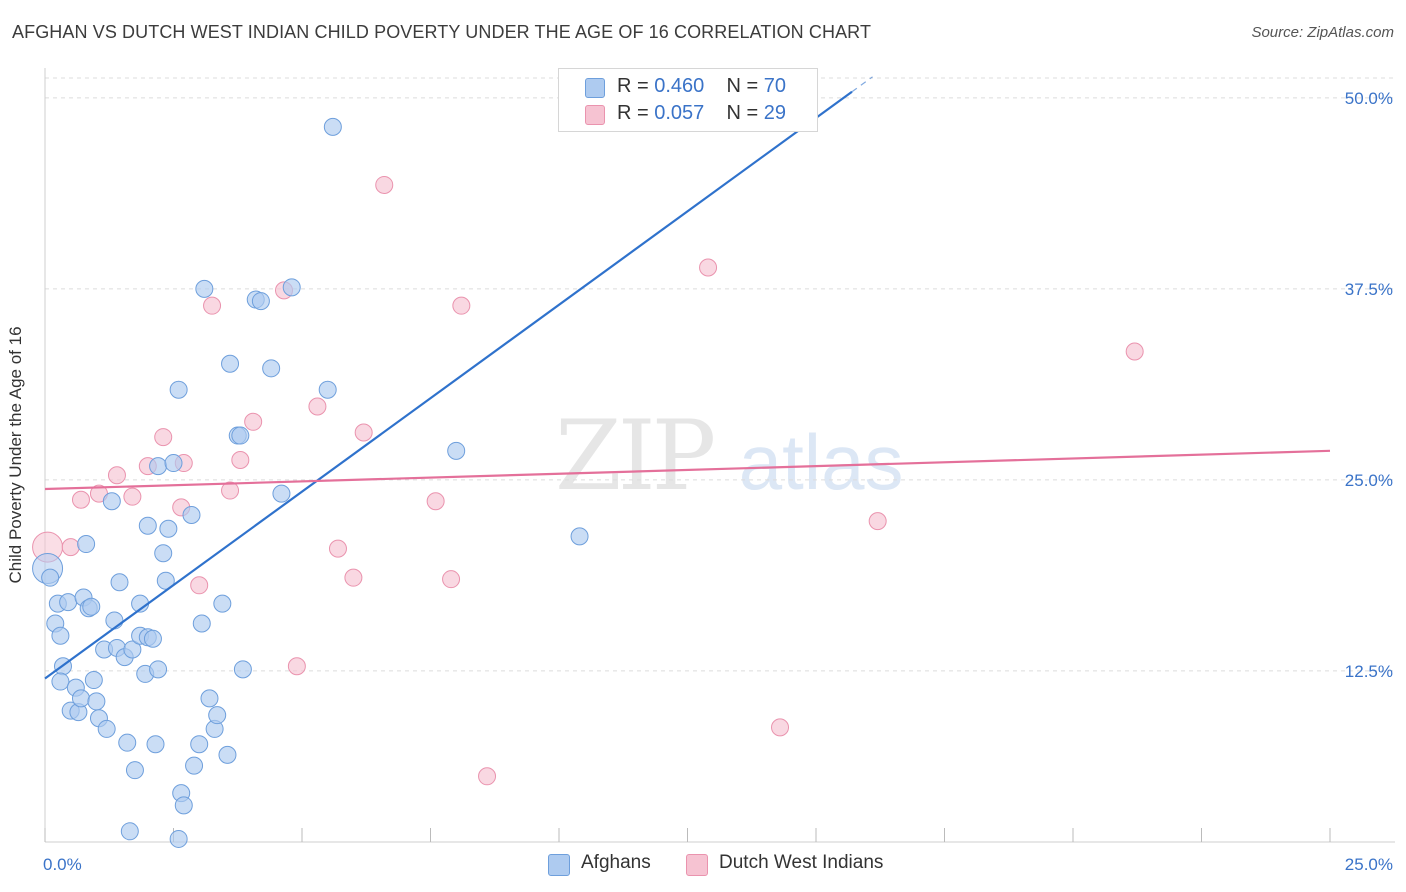 This screenshot has height=892, width=1406. Describe the element at coordinates (636, 113) in the screenshot. I see `dwi-r-label: R =` at that location.